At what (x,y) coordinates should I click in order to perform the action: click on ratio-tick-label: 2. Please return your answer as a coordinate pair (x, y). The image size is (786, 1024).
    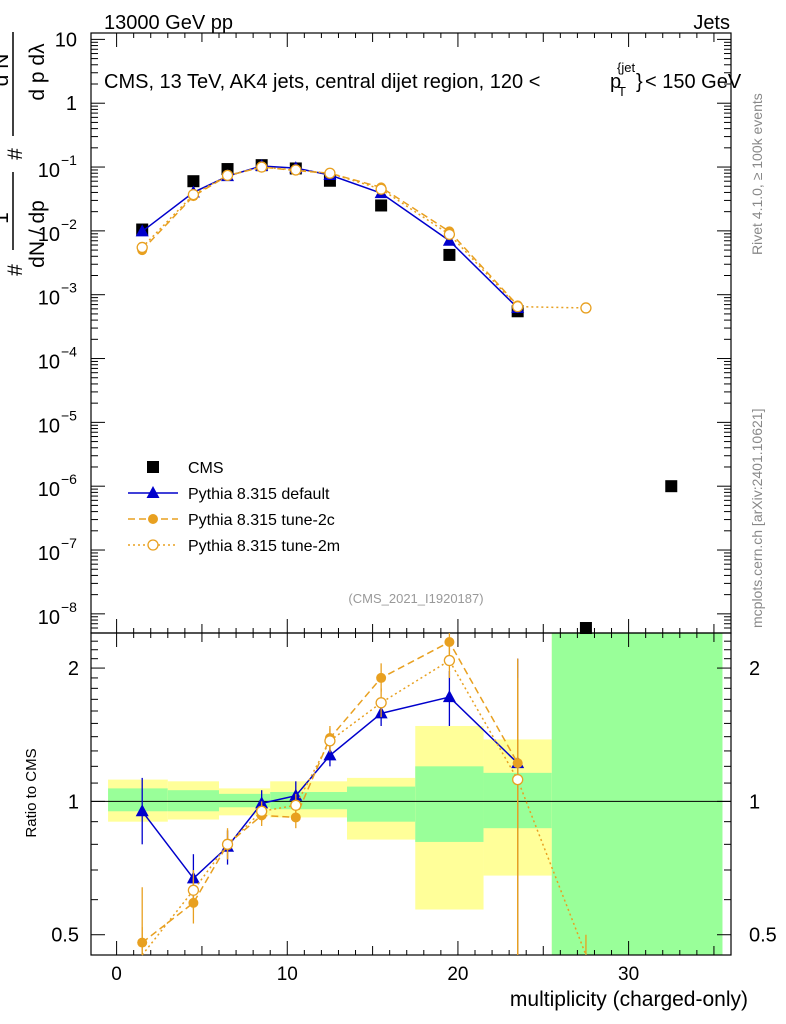
    Looking at the image, I should click on (73, 669).